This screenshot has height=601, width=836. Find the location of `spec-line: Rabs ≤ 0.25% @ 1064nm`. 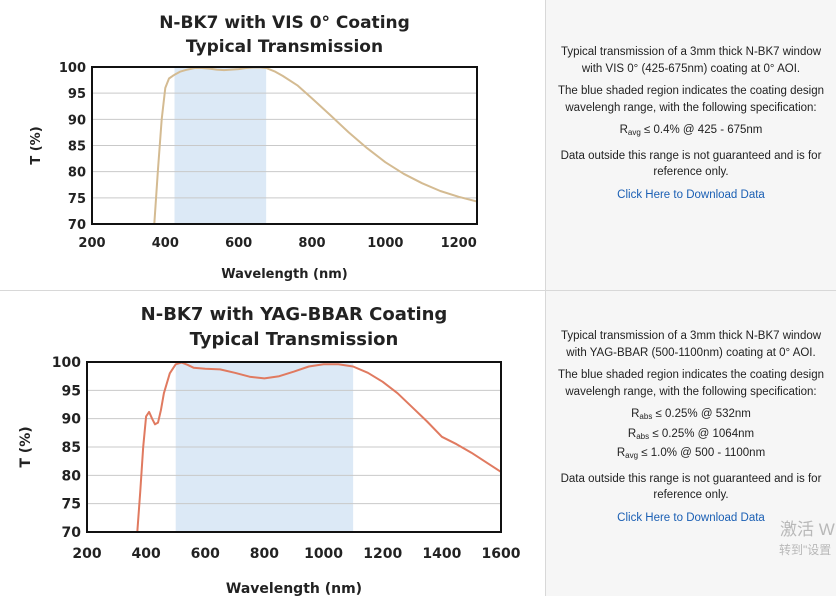

spec-line: Rabs ≤ 0.25% @ 1064nm is located at coordinates (691, 436).